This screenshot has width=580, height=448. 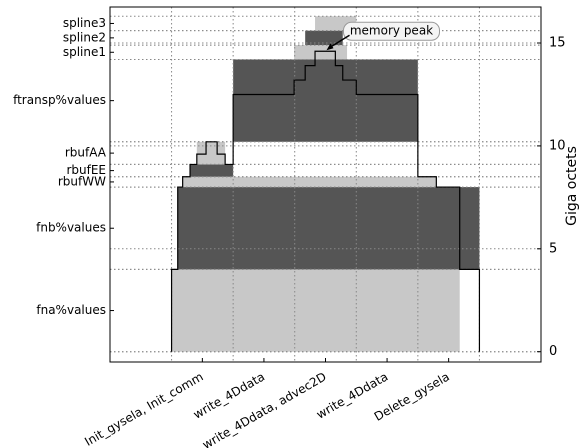 What do you see at coordinates (572, 186) in the screenshot?
I see `y-axis-label: Giga octets` at bounding box center [572, 186].